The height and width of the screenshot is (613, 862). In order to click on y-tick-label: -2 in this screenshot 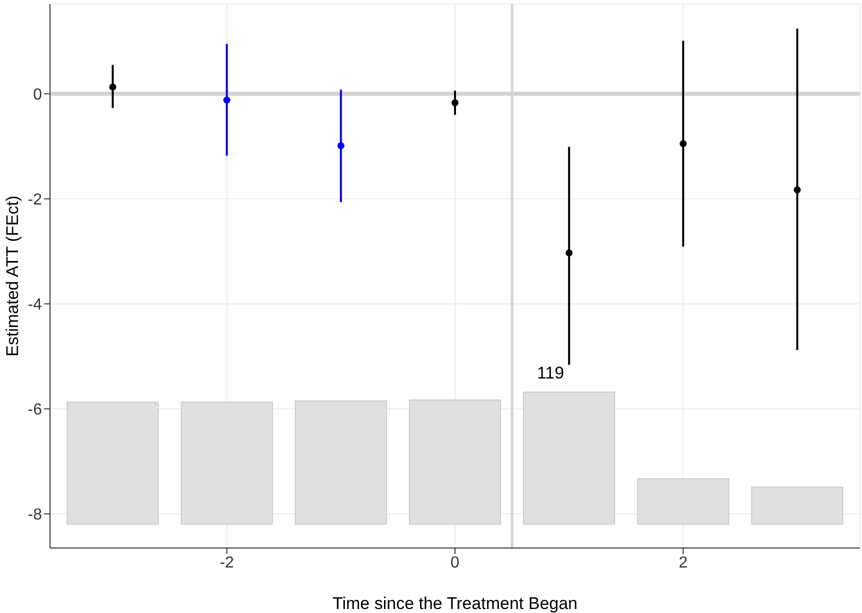, I will do `click(35, 199)`.